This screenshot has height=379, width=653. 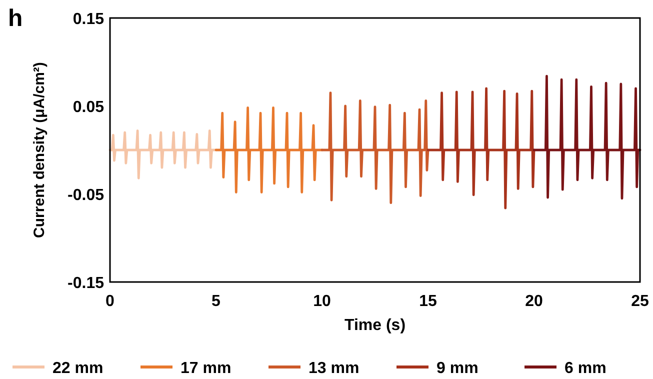 I want to click on x-tick-label: 15, so click(x=428, y=301).